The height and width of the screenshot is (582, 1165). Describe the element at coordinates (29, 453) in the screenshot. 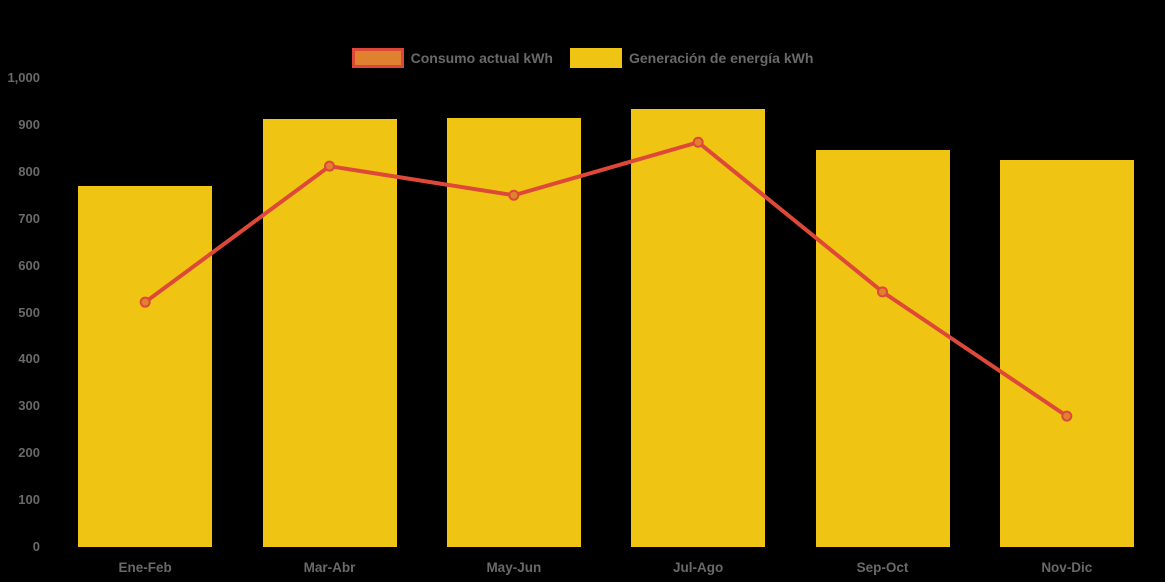

I see `y-axis-tick-label: 200` at that location.